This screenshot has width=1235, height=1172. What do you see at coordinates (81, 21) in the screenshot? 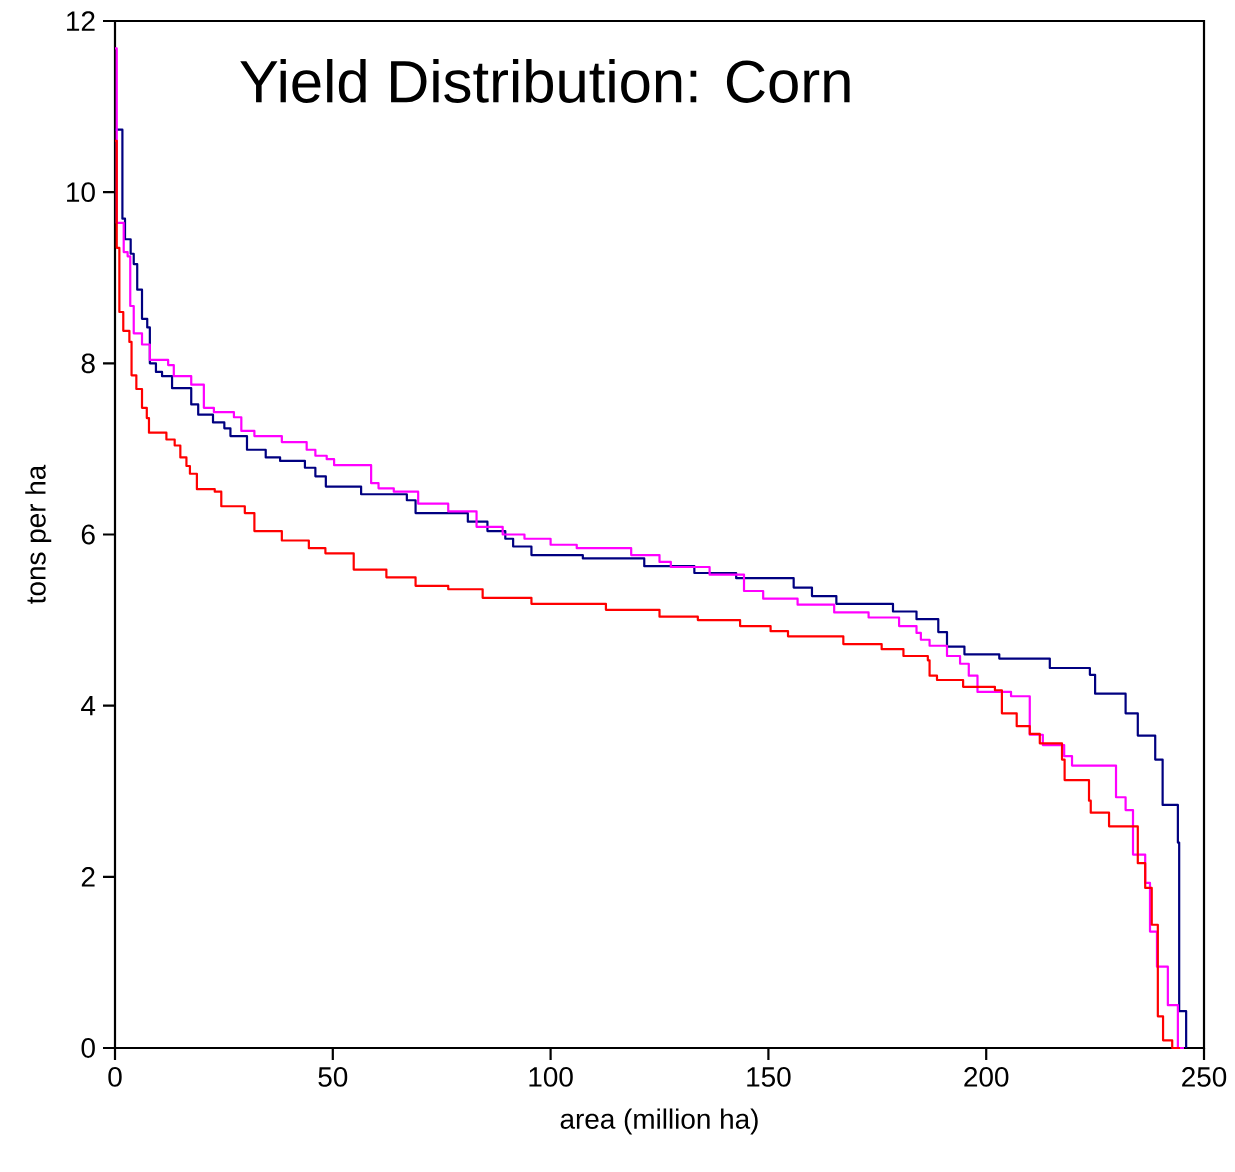
I see `y-tick-label: 12` at bounding box center [81, 21].